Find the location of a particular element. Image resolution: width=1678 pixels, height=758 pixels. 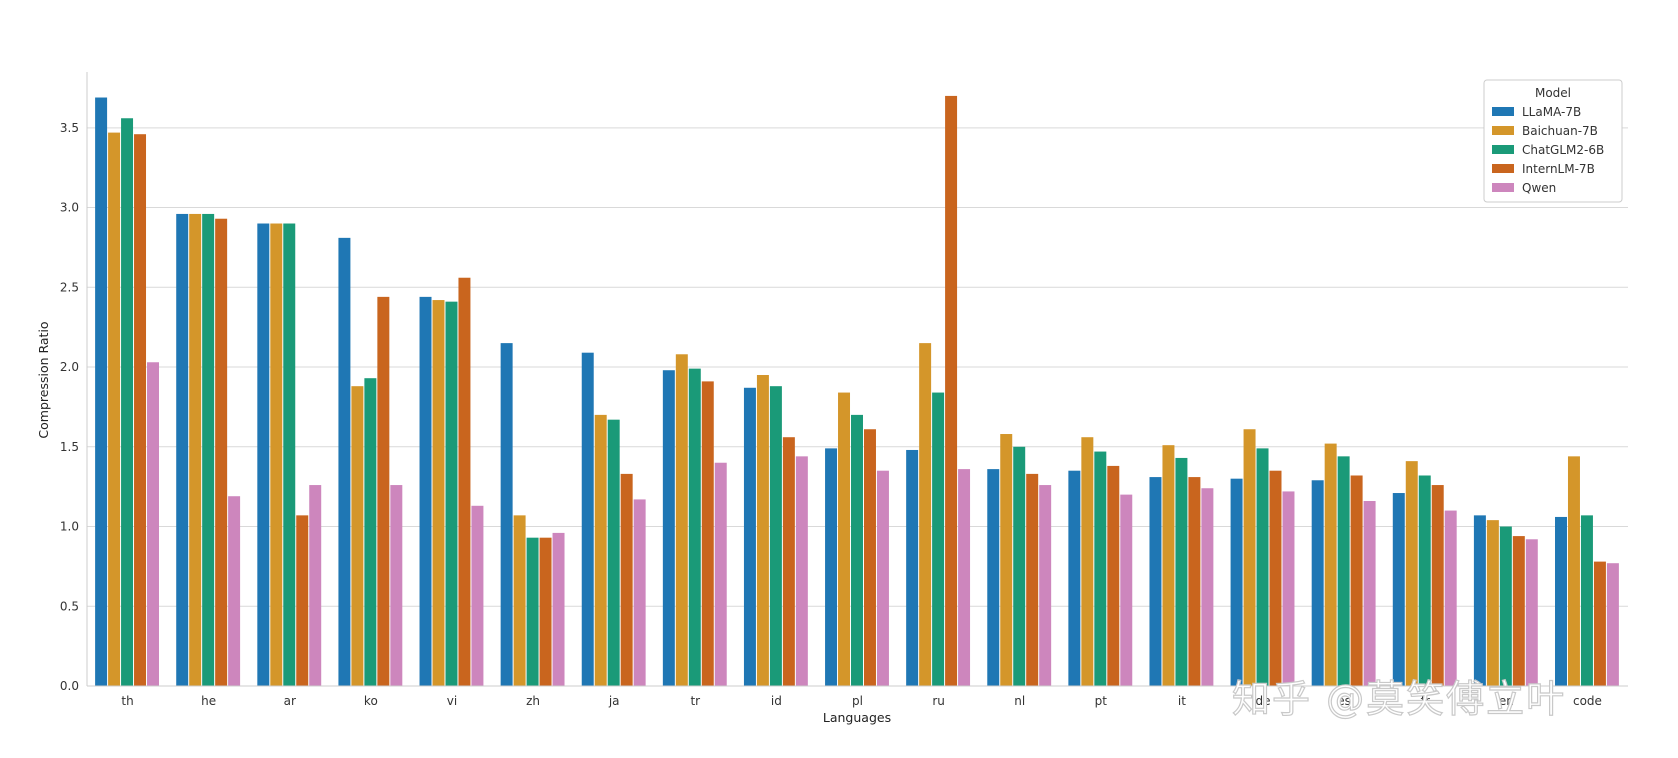

bar-es-qwen is located at coordinates (1369, 593).